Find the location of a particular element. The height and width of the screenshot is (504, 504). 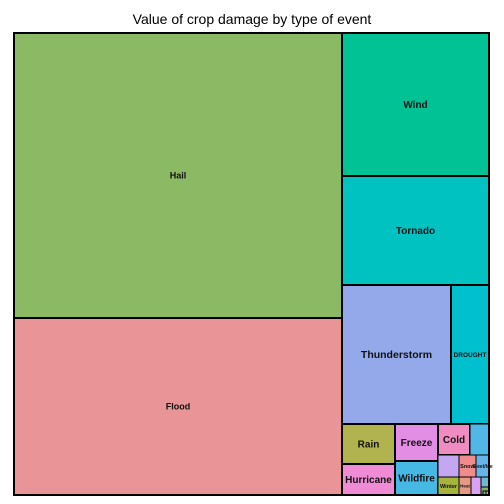

tile-rain is located at coordinates (368, 444).